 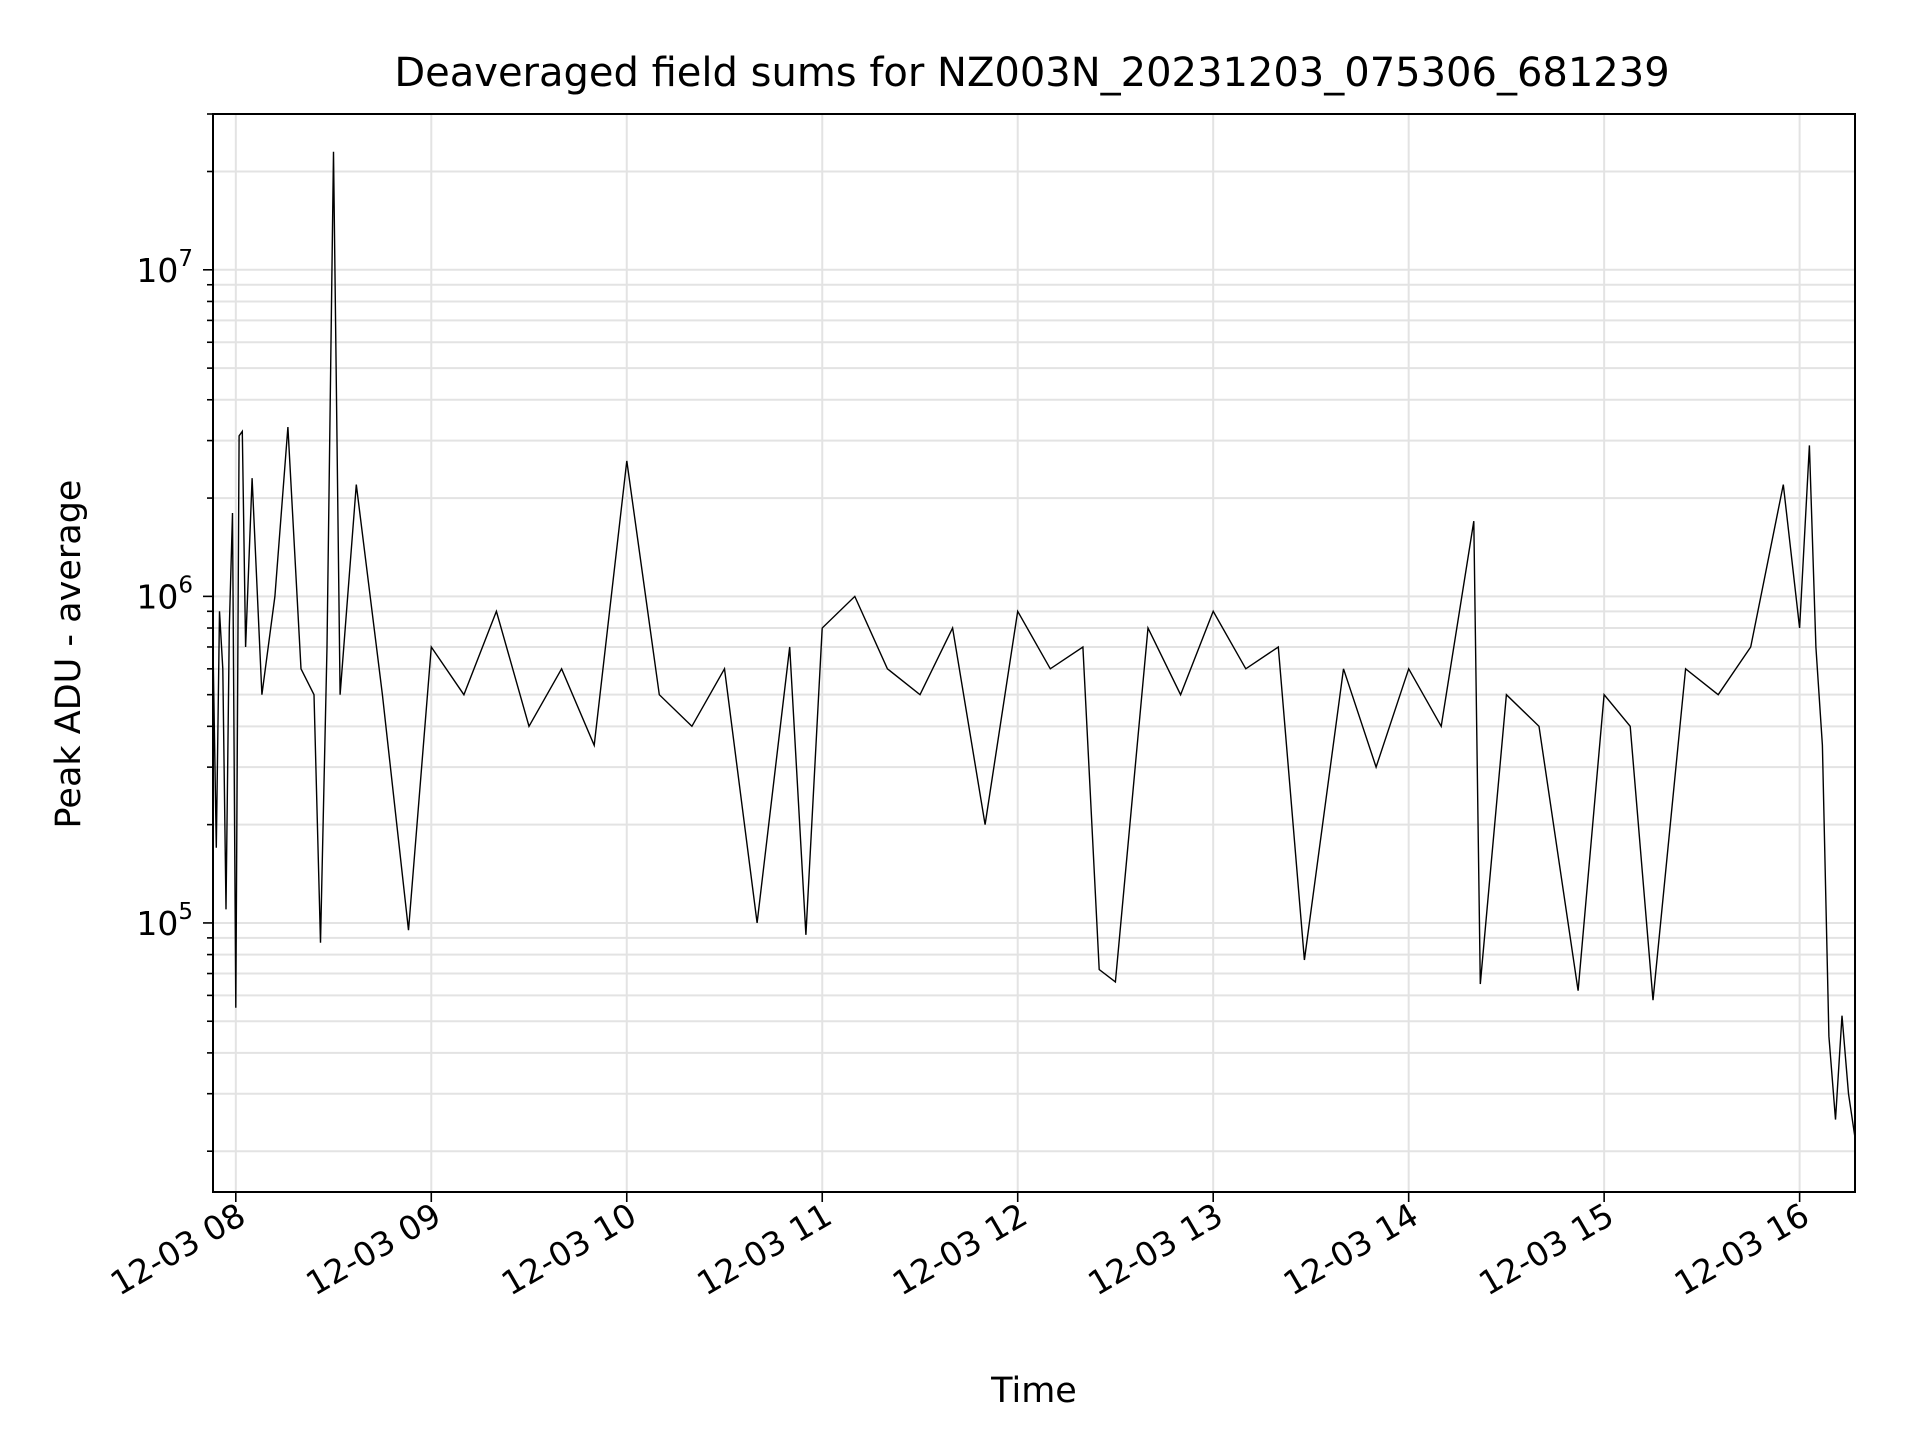 I want to click on x-axis-label: Time, so click(x=1033, y=1391).